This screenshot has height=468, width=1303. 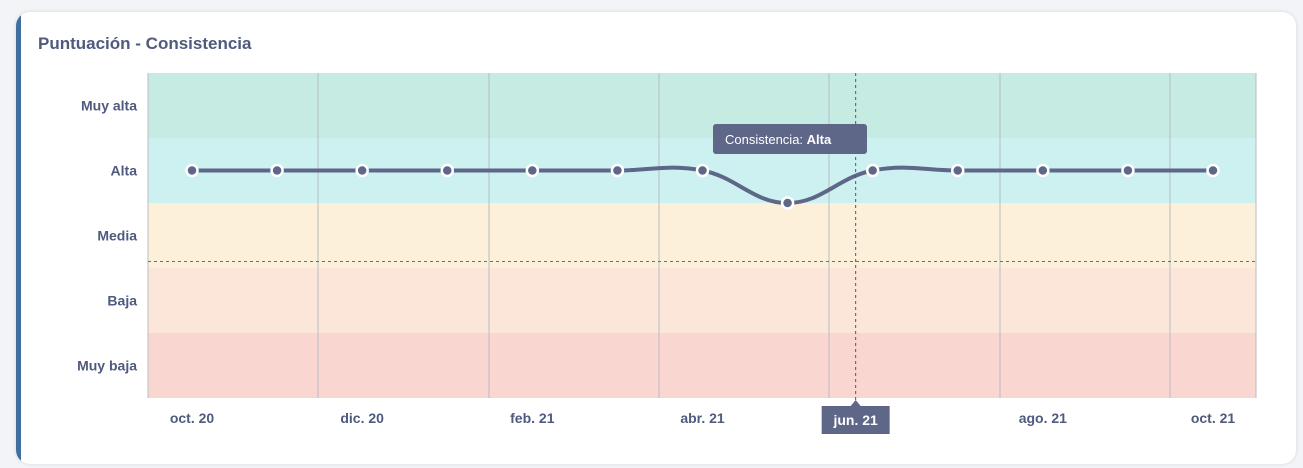 What do you see at coordinates (819, 139) in the screenshot?
I see `tooltip-value: Alta` at bounding box center [819, 139].